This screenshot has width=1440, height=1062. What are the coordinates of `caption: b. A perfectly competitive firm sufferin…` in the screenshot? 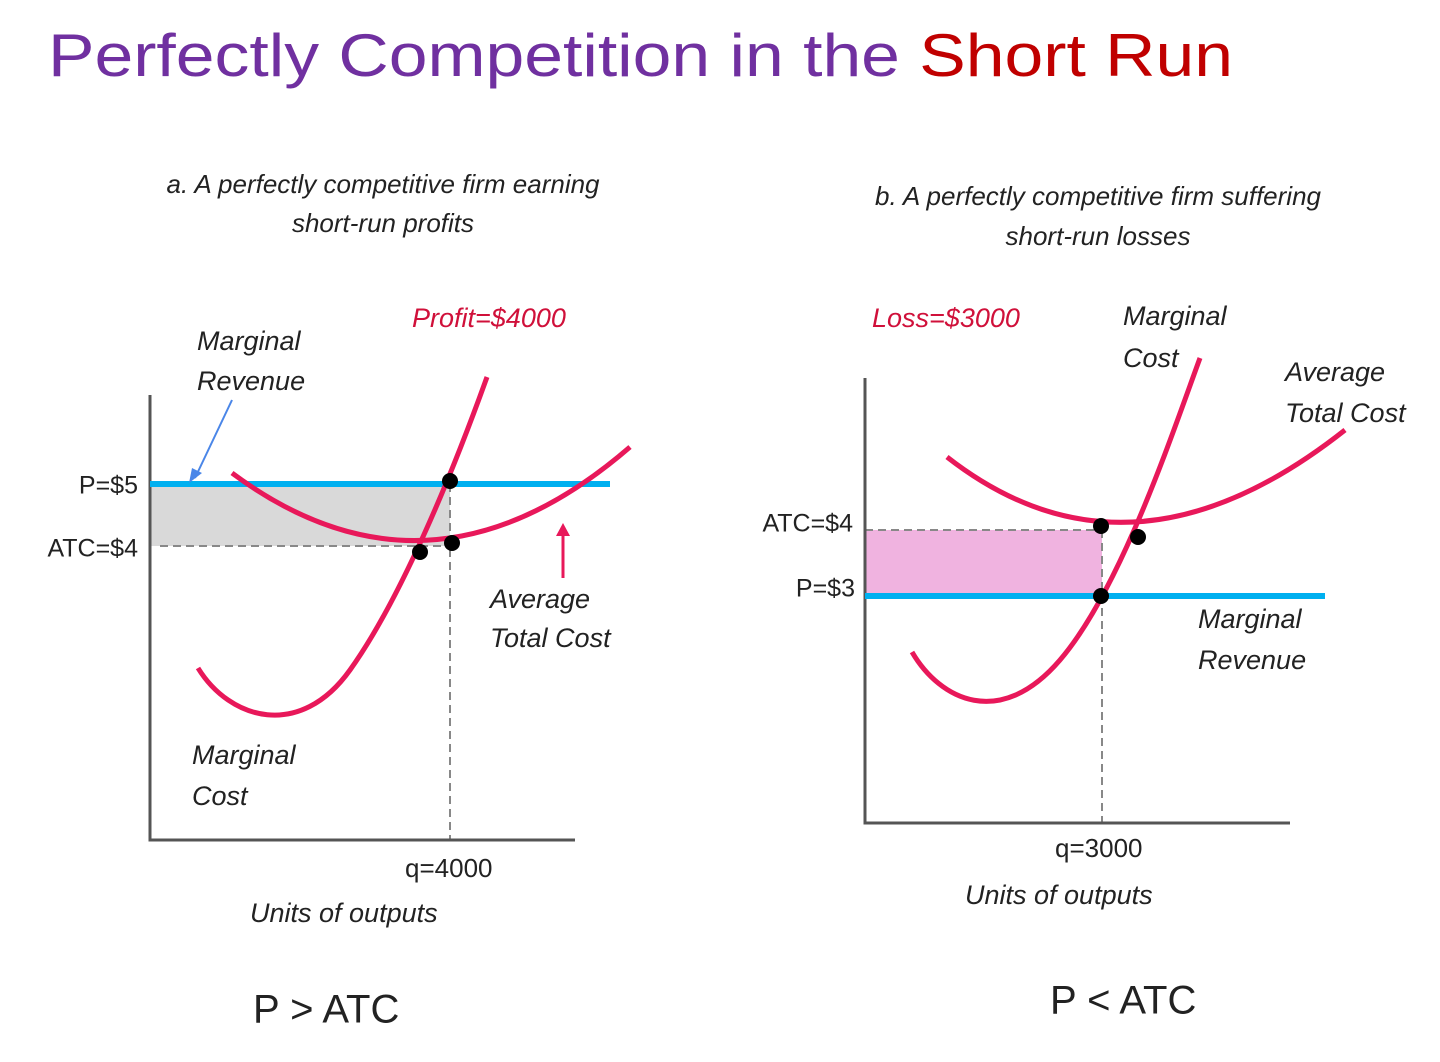 It's located at (1098, 196).